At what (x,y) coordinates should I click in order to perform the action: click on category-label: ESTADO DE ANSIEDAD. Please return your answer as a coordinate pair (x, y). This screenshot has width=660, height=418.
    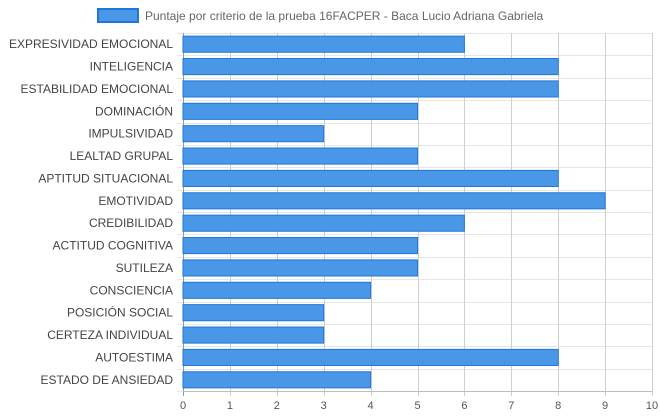
    Looking at the image, I should click on (107, 380).